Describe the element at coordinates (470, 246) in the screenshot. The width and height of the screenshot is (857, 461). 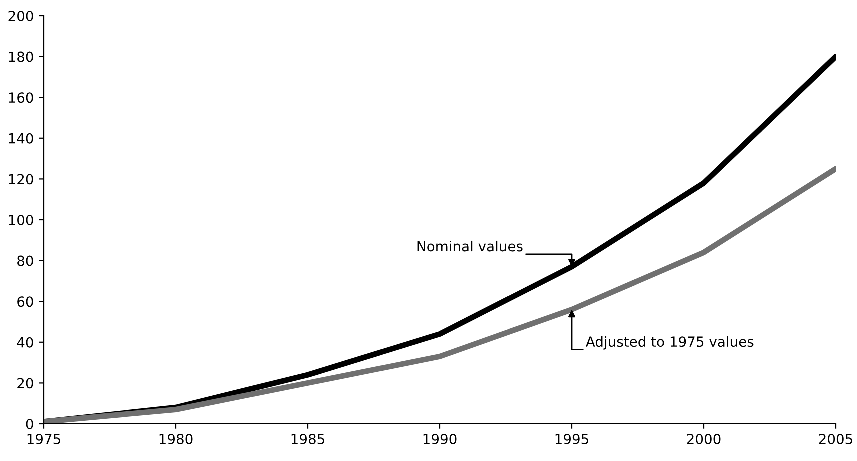
I see `text: Nominal values` at that location.